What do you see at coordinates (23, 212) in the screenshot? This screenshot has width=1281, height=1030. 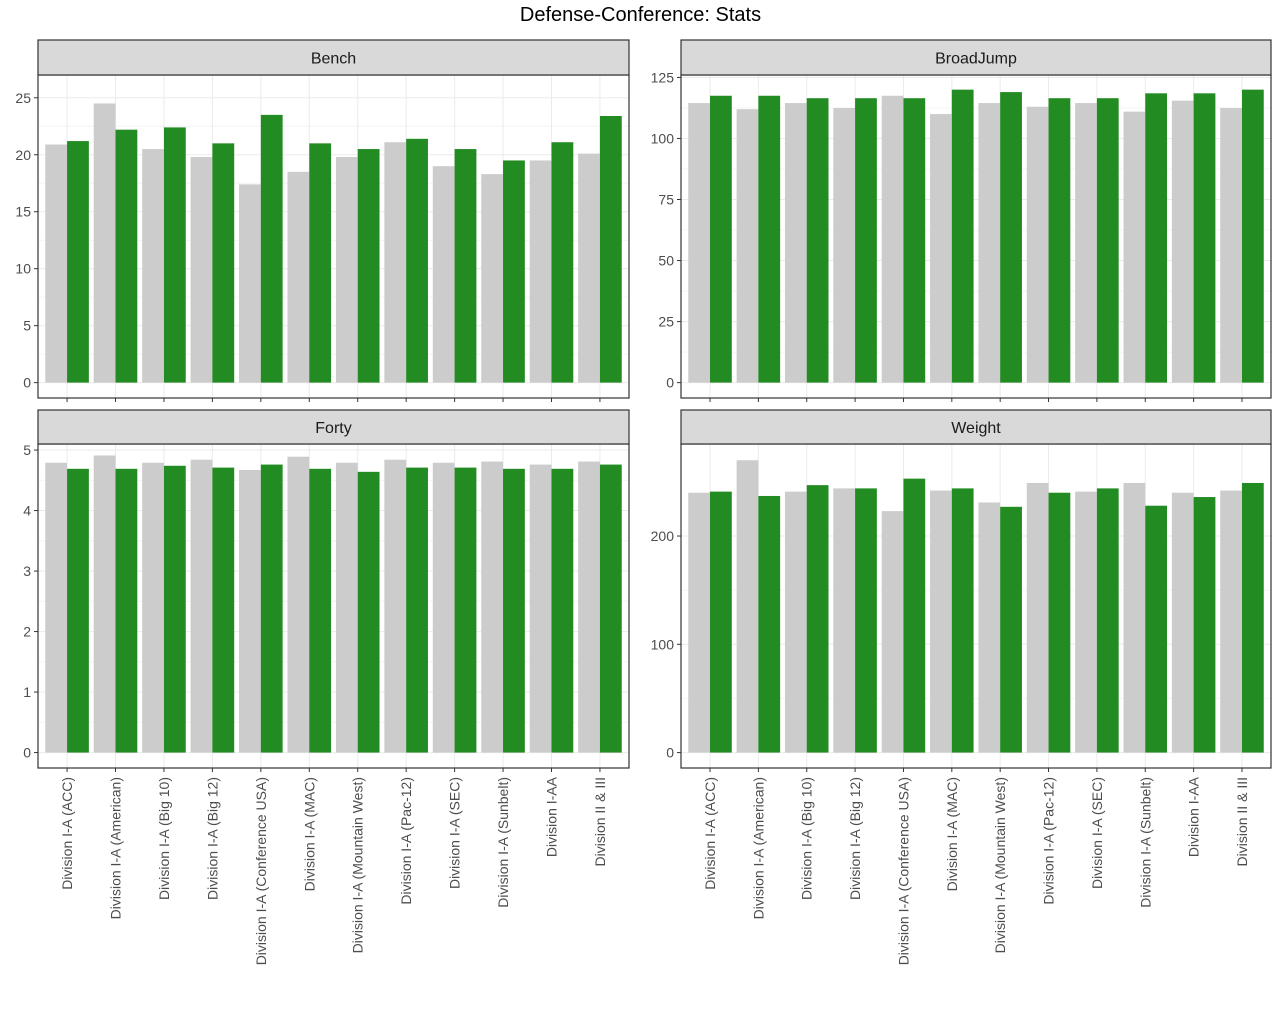 I see `y-tick-label: 15` at bounding box center [23, 212].